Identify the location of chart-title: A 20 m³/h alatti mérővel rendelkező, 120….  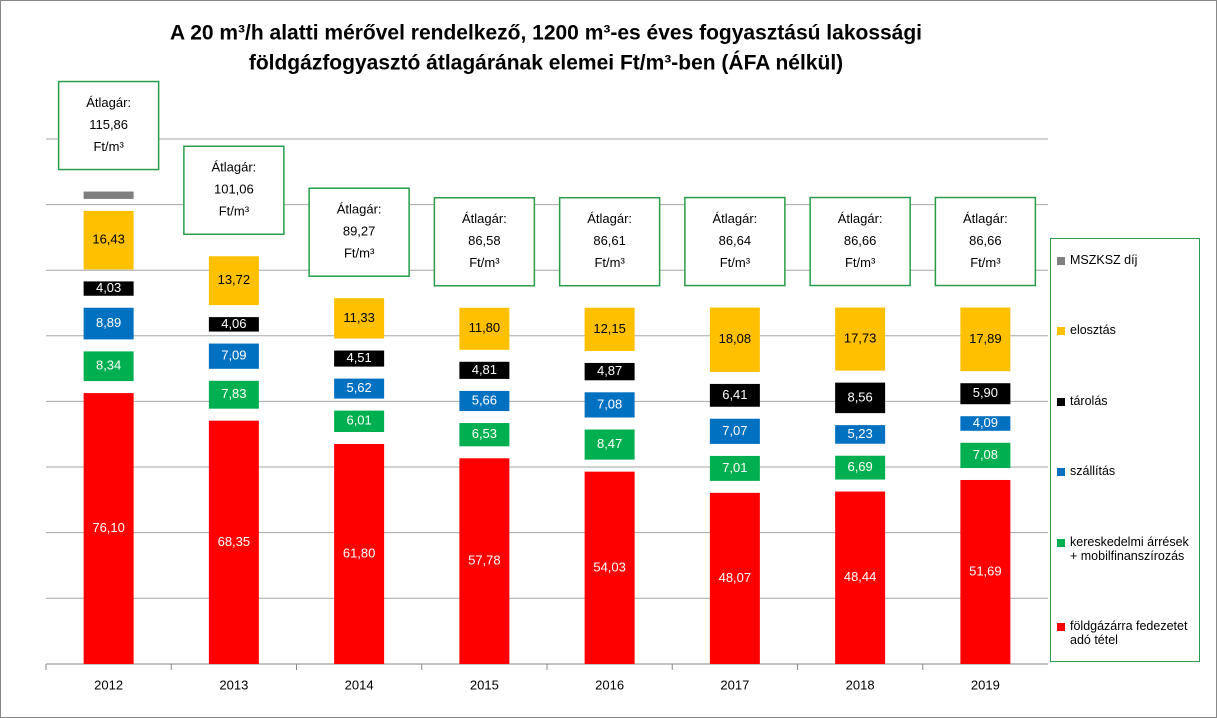
(546, 33).